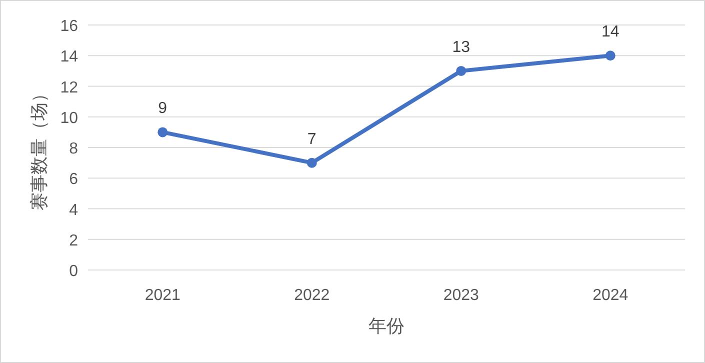 This screenshot has width=705, height=363. I want to click on y-tick-label: 14, so click(69, 57).